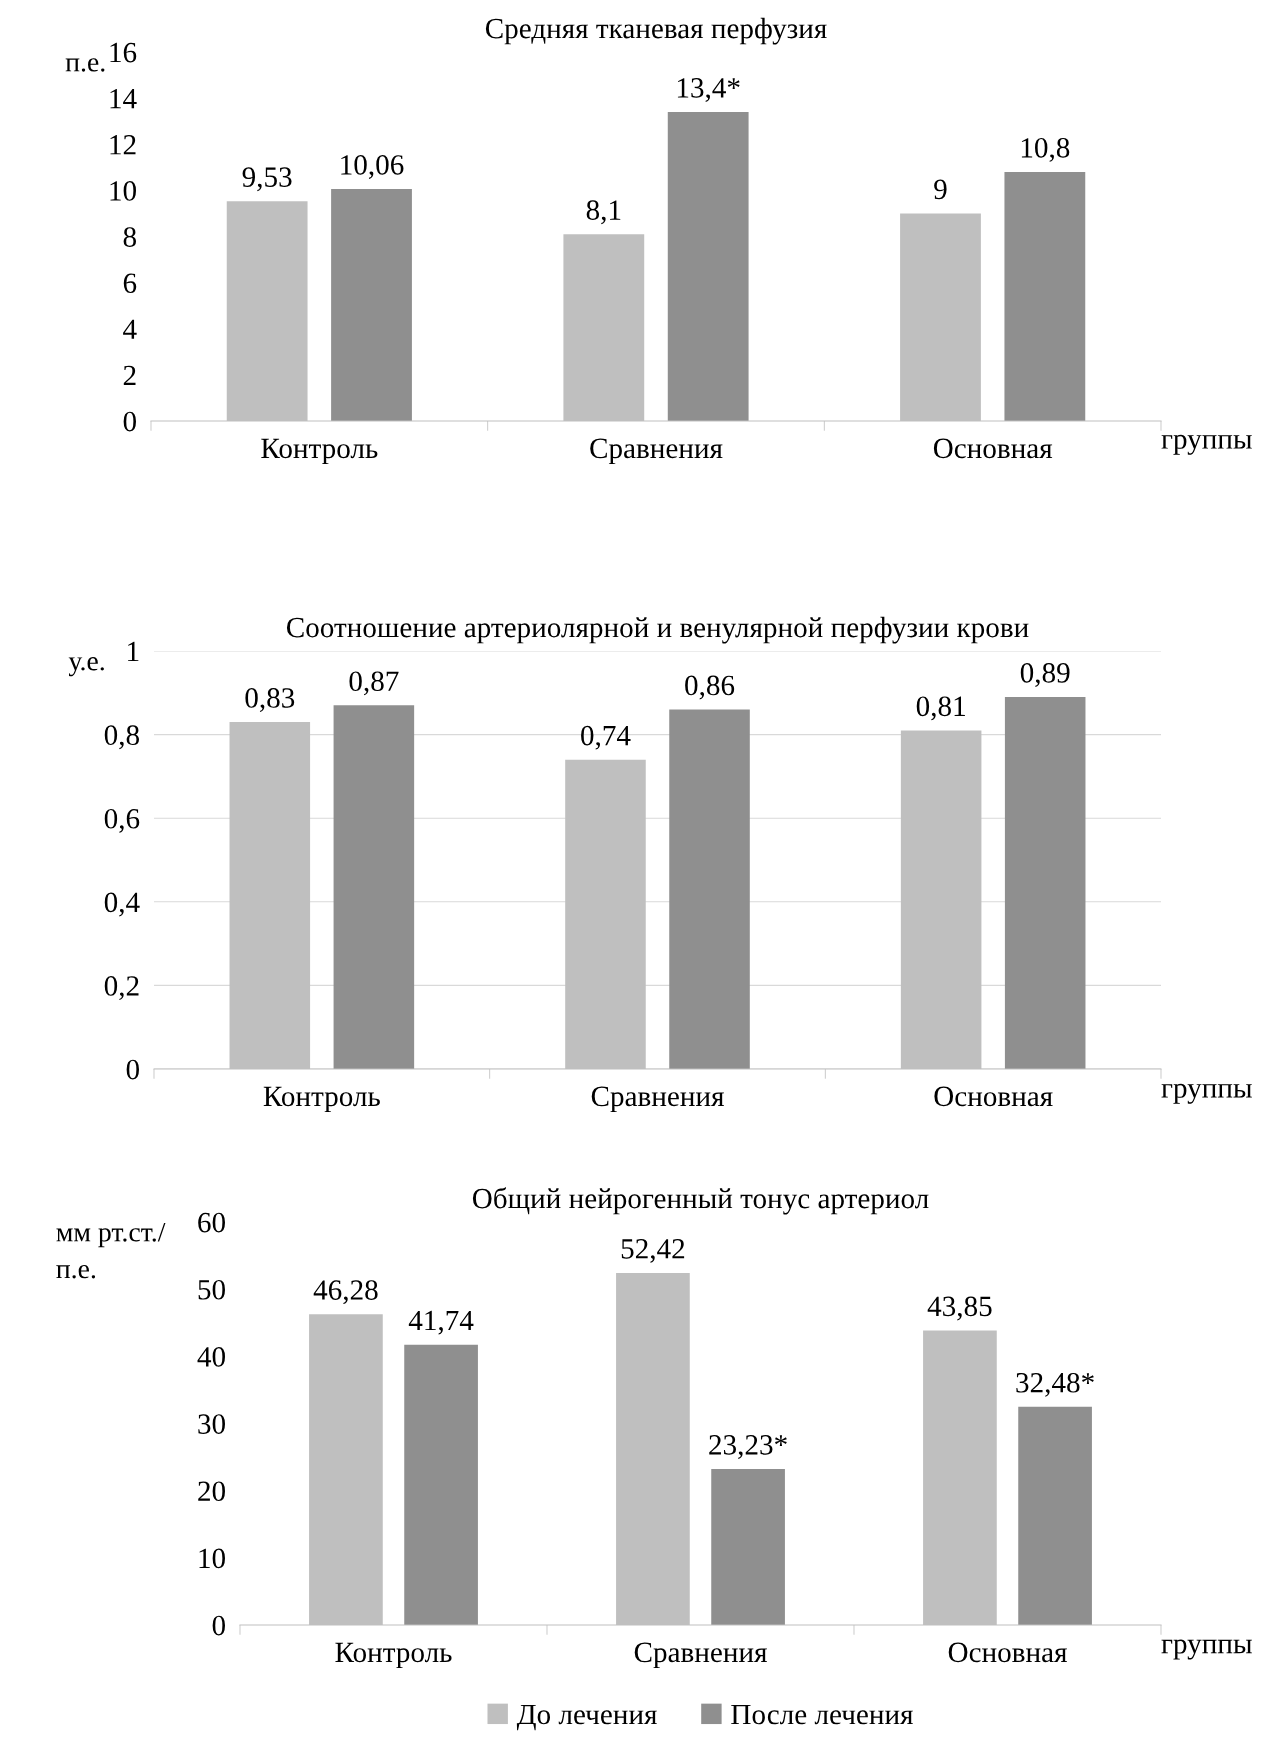 The height and width of the screenshot is (1751, 1283). I want to click on y-tick-label: 0,6, so click(122, 820).